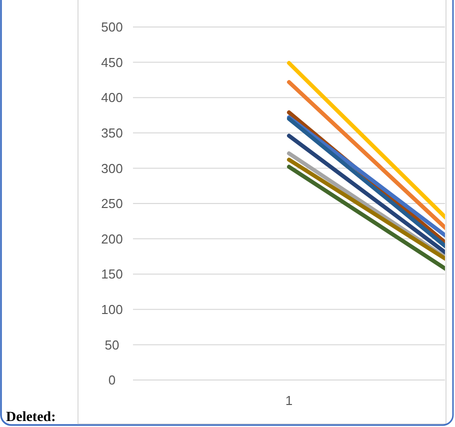 Image resolution: width=455 pixels, height=427 pixels. I want to click on y-tick-label: 0, so click(112, 380).